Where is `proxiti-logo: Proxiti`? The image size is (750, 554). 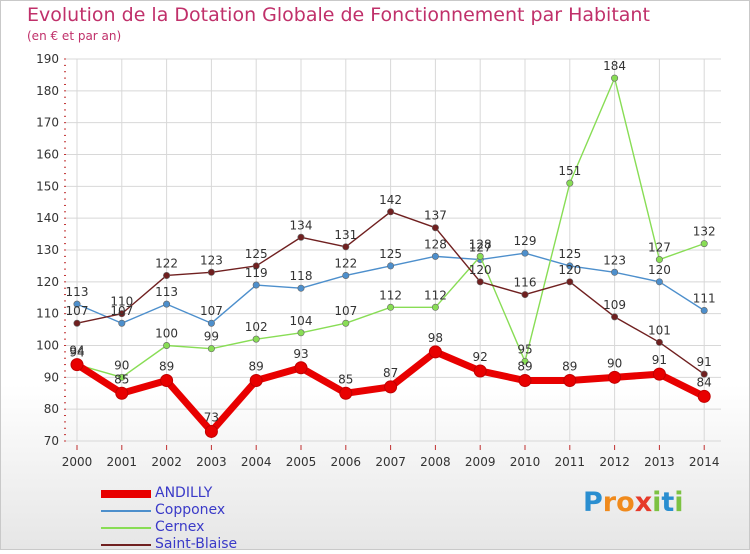 proxiti-logo: Proxiti is located at coordinates (633, 502).